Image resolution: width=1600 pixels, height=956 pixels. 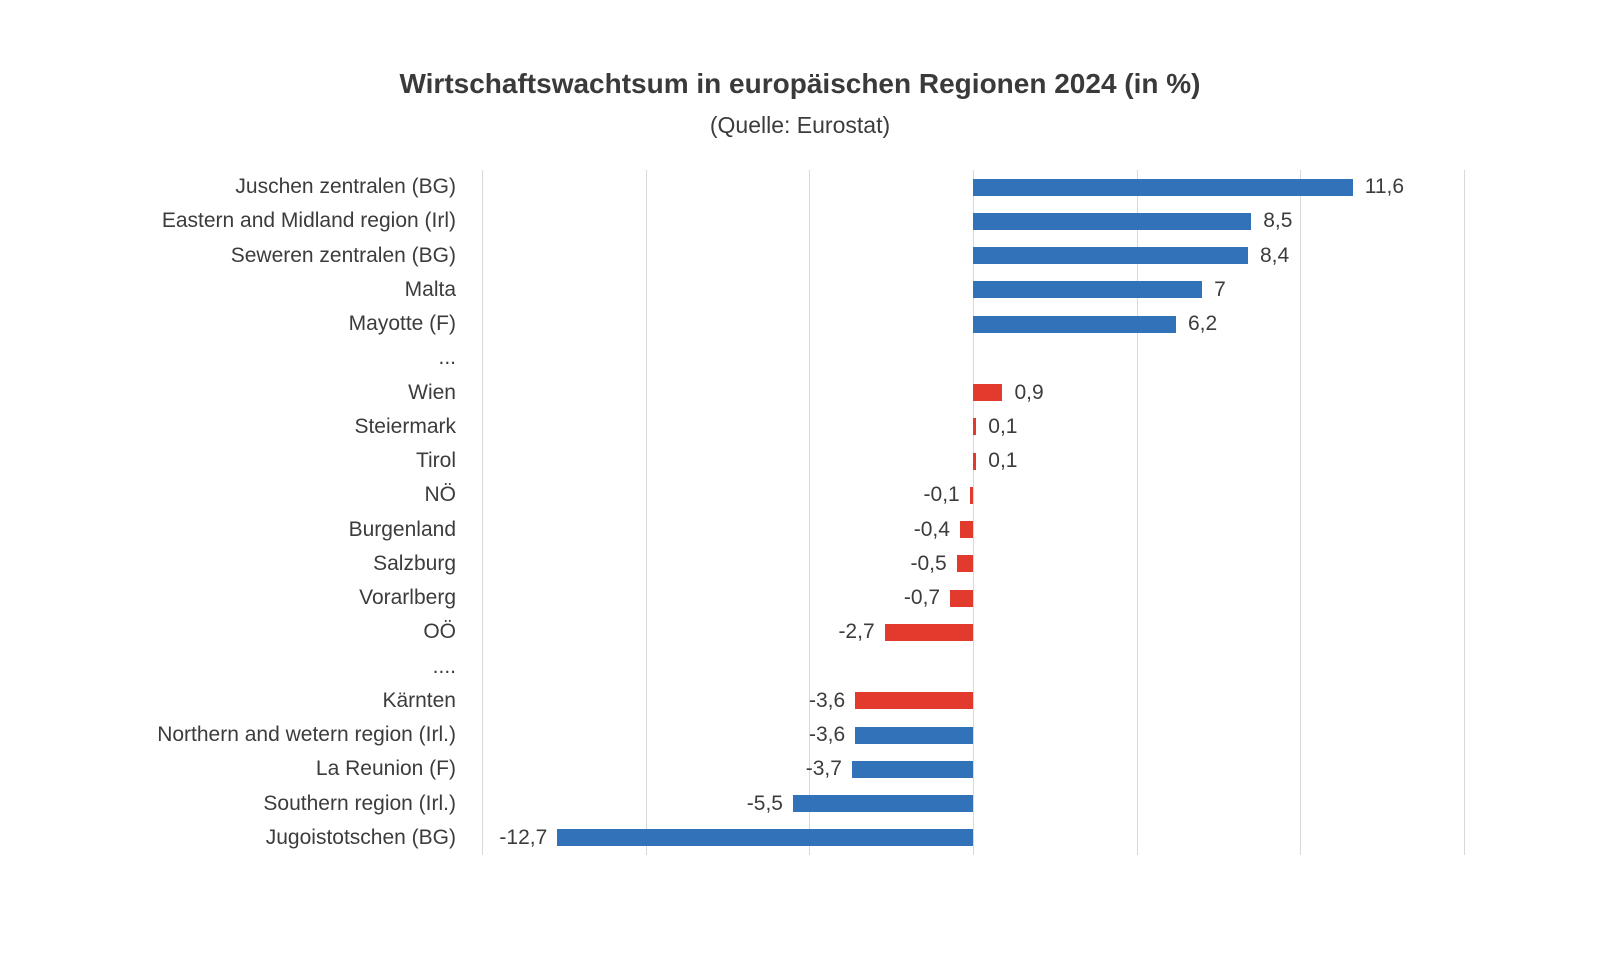 I want to click on category-label: Tirol, so click(x=435, y=460).